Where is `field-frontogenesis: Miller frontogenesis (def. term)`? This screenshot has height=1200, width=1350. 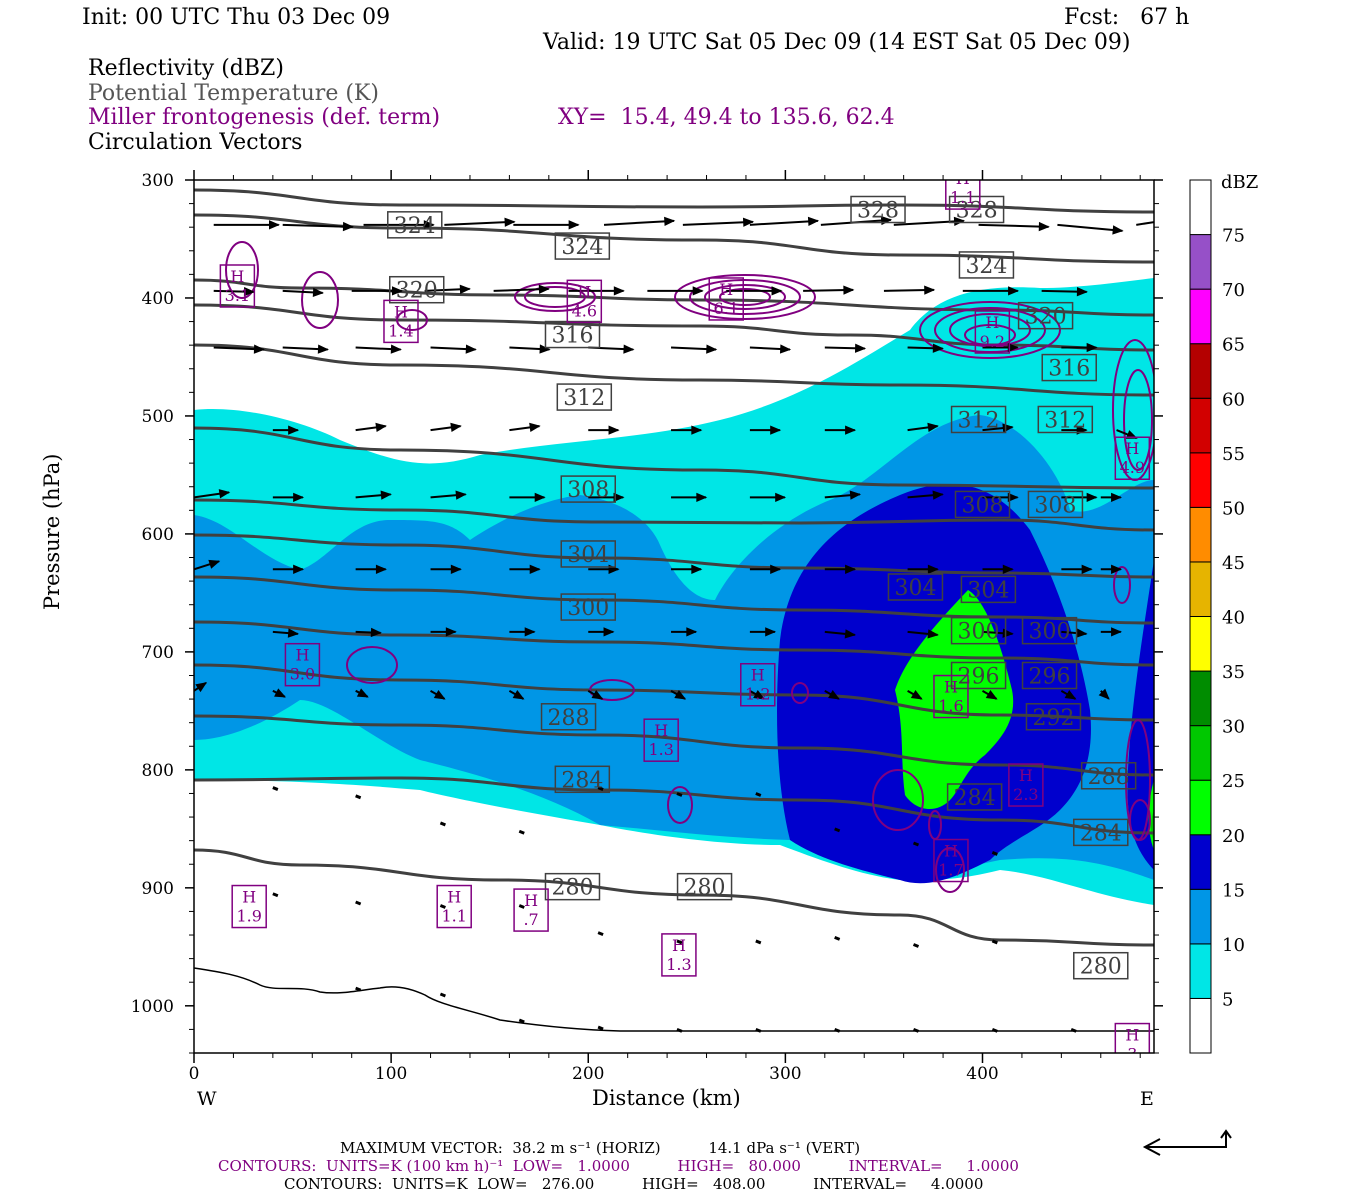 field-frontogenesis: Miller frontogenesis (def. term) is located at coordinates (264, 117).